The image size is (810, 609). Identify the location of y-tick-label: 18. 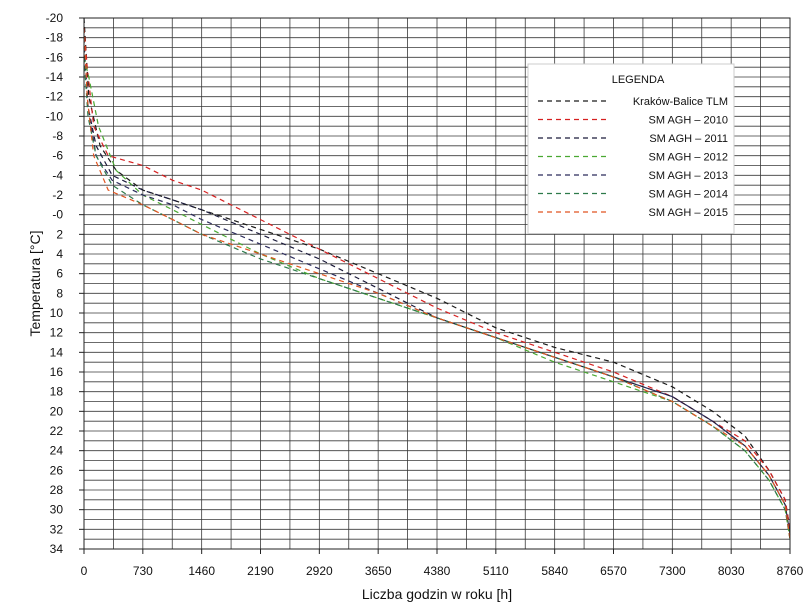
(57, 392).